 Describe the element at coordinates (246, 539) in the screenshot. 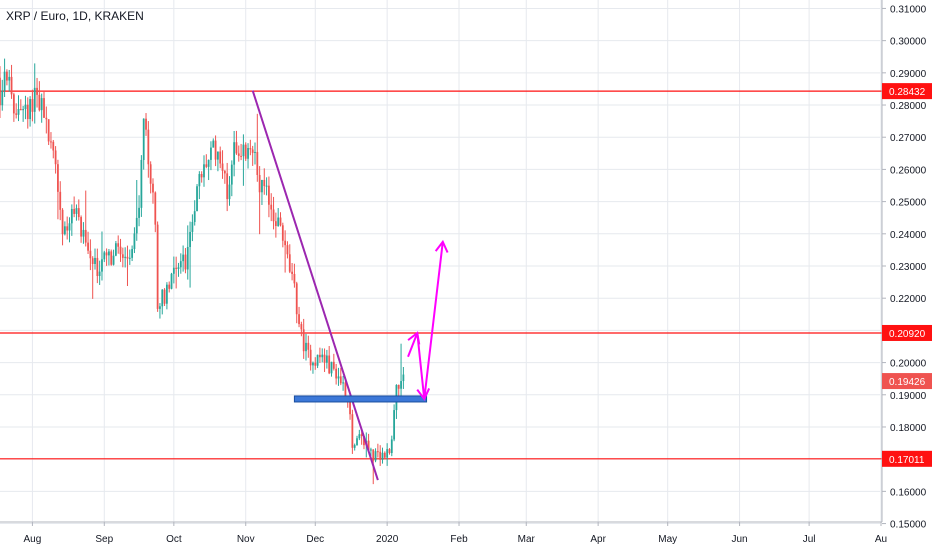

I see `time-tick-label: Nov` at that location.